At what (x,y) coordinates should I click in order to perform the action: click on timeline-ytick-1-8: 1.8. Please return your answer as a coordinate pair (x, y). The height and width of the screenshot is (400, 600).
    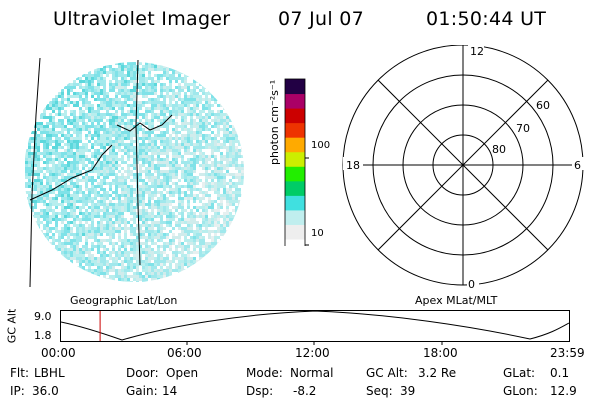
    Looking at the image, I should click on (43, 335).